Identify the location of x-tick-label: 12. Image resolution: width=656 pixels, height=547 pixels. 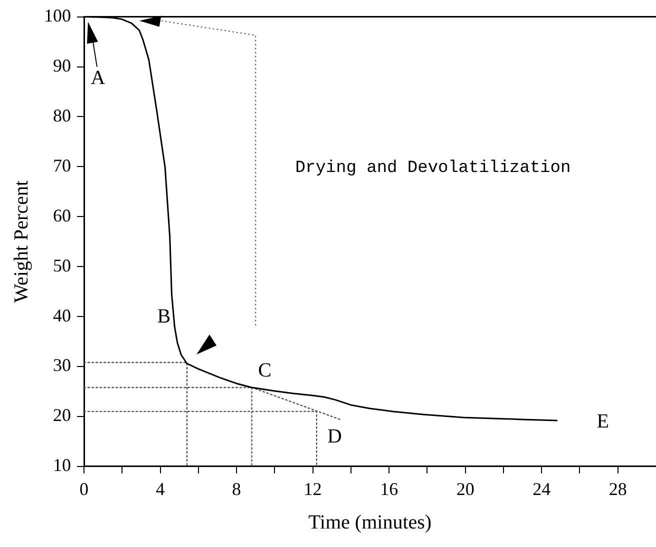
(313, 488).